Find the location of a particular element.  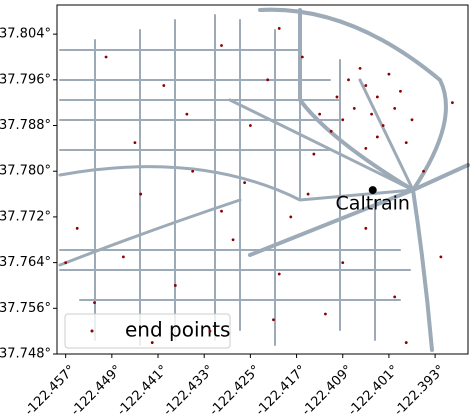

legend-label: end points is located at coordinates (177, 330).